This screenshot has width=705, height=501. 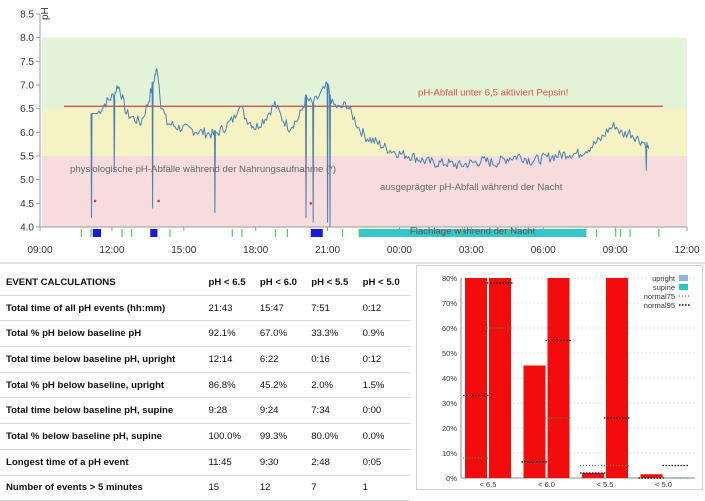 I want to click on table-cell: 0:16, so click(x=320, y=359).